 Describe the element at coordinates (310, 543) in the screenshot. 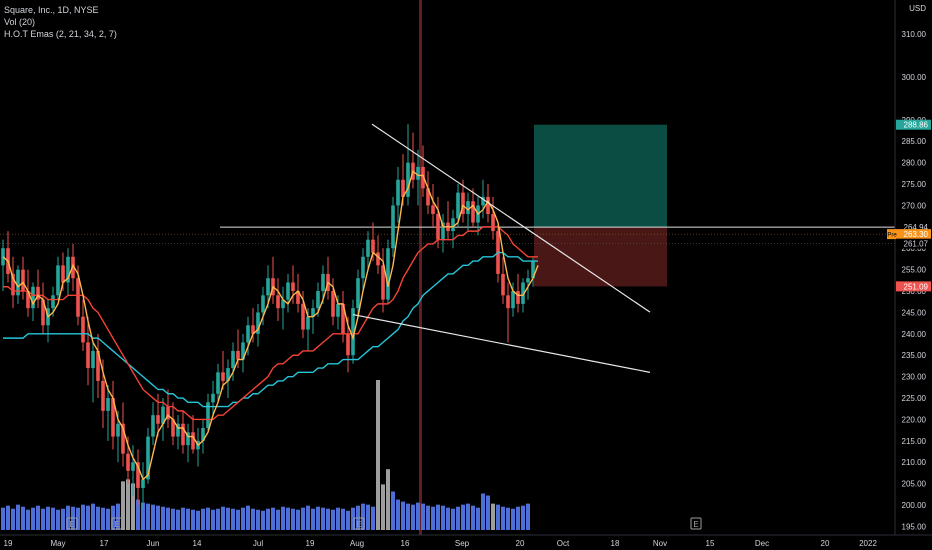

I see `x-tick-label: 19` at that location.